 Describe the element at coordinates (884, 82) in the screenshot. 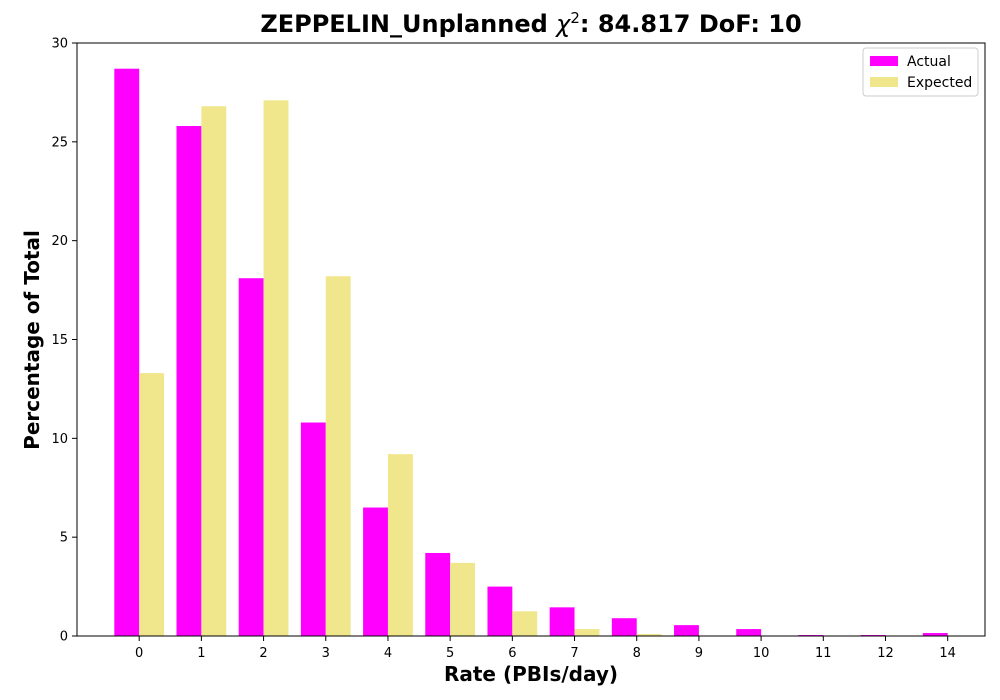

I see `legend-swatch-expected` at that location.